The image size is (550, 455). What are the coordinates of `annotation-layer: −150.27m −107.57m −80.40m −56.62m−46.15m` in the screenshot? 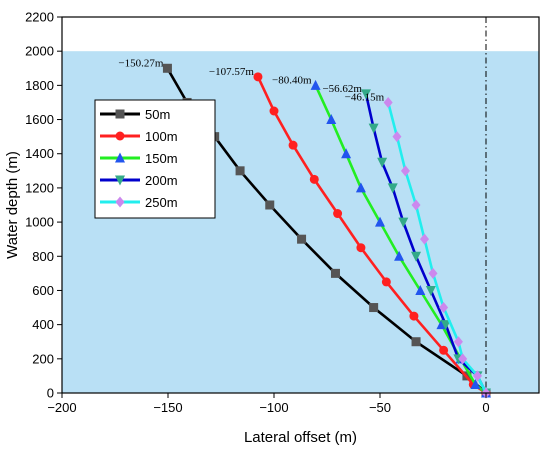 It's located at (251, 80).